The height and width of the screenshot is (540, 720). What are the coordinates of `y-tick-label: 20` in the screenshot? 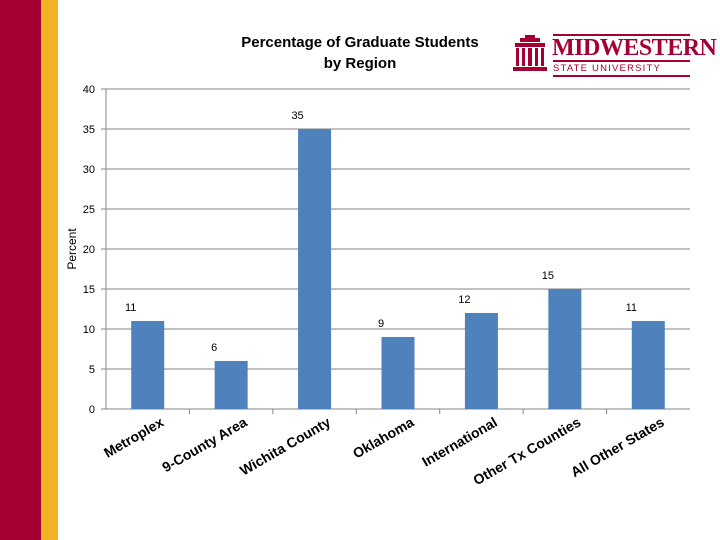 It's located at (89, 250).